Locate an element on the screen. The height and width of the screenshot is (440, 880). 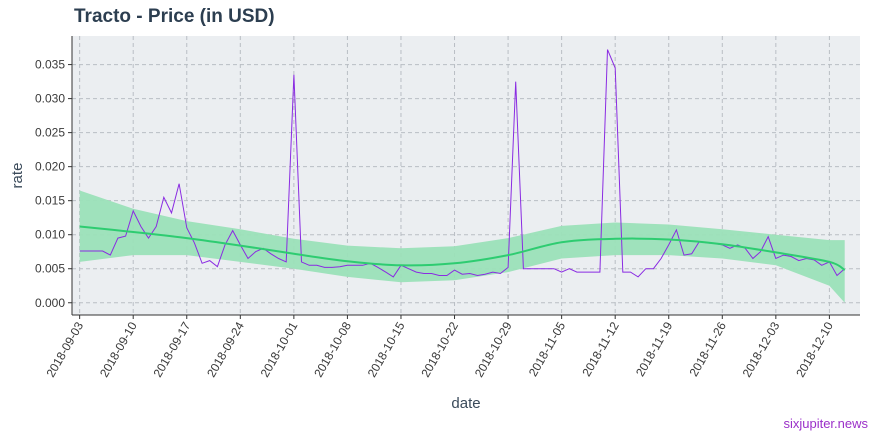
y-tick-label: 0.020 is located at coordinates (50, 167).